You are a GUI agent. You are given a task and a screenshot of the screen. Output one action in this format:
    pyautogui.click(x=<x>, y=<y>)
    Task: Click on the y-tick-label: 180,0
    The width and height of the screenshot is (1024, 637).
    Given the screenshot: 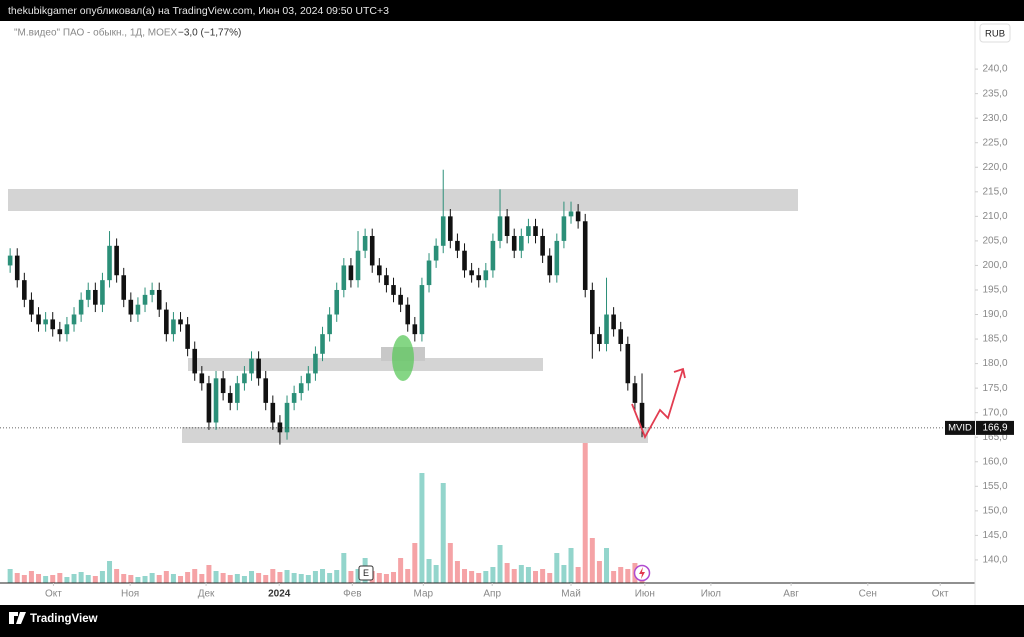 What is the action you would take?
    pyautogui.click(x=994, y=363)
    